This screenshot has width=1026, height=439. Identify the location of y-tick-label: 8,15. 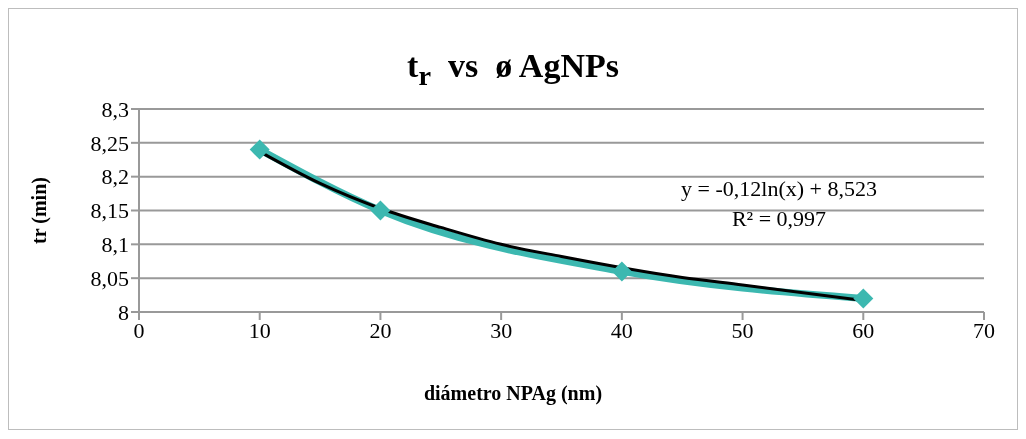
(109, 211).